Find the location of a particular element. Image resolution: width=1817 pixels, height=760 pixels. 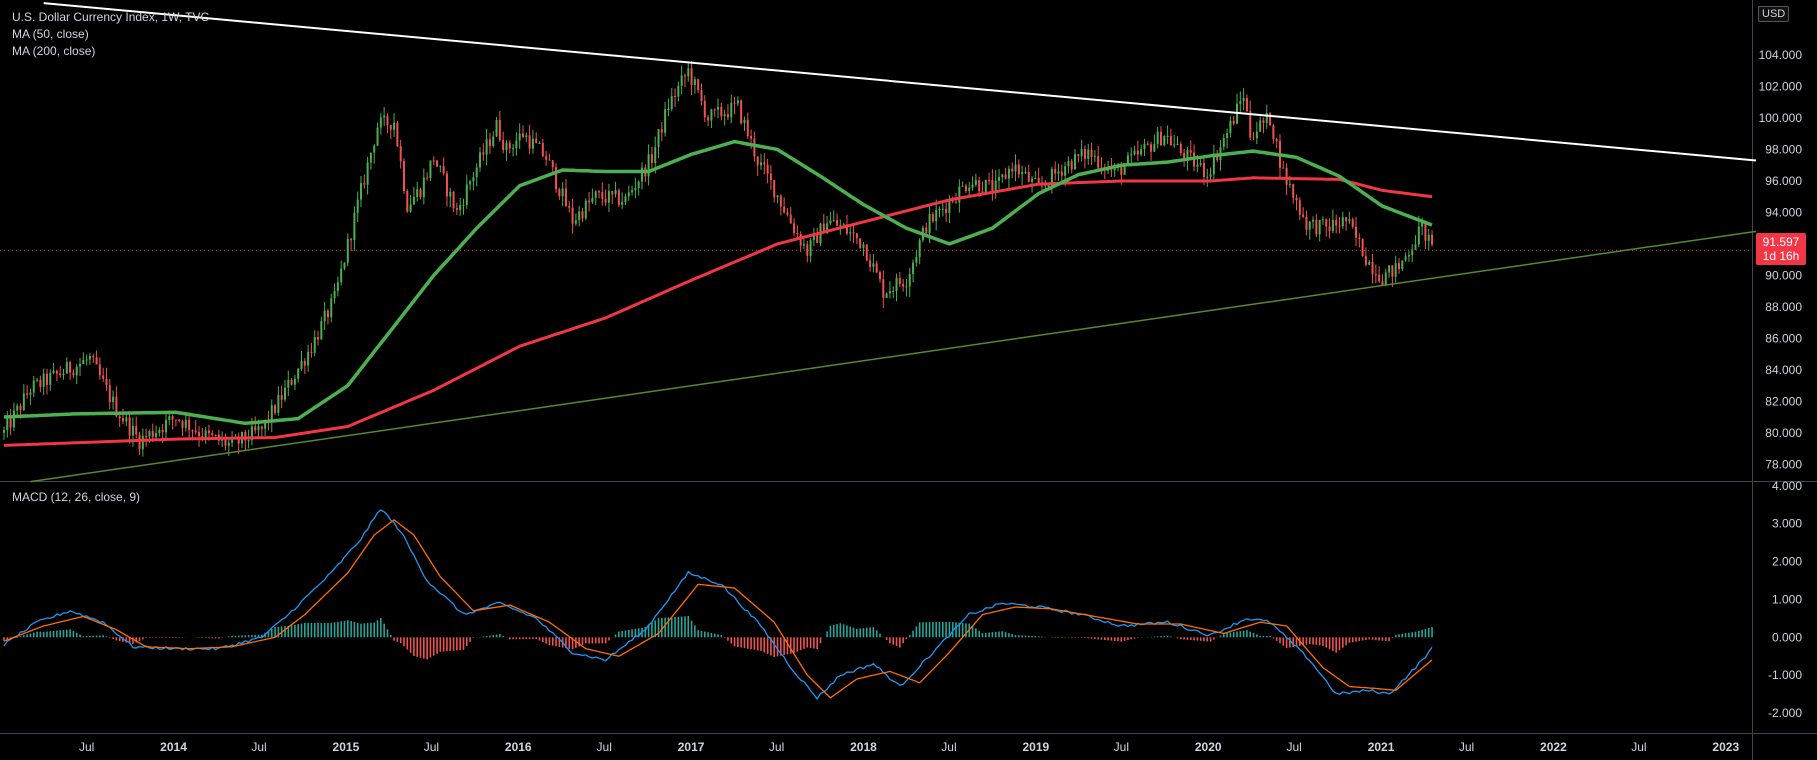

price-tick-label: 100.000 is located at coordinates (1781, 118).